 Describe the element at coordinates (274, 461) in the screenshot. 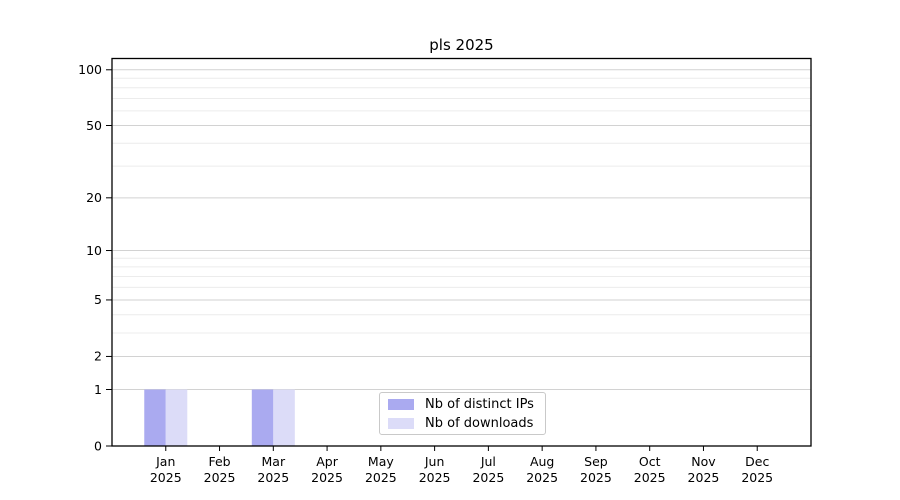

I see `x-tick-label-month: Mar` at that location.